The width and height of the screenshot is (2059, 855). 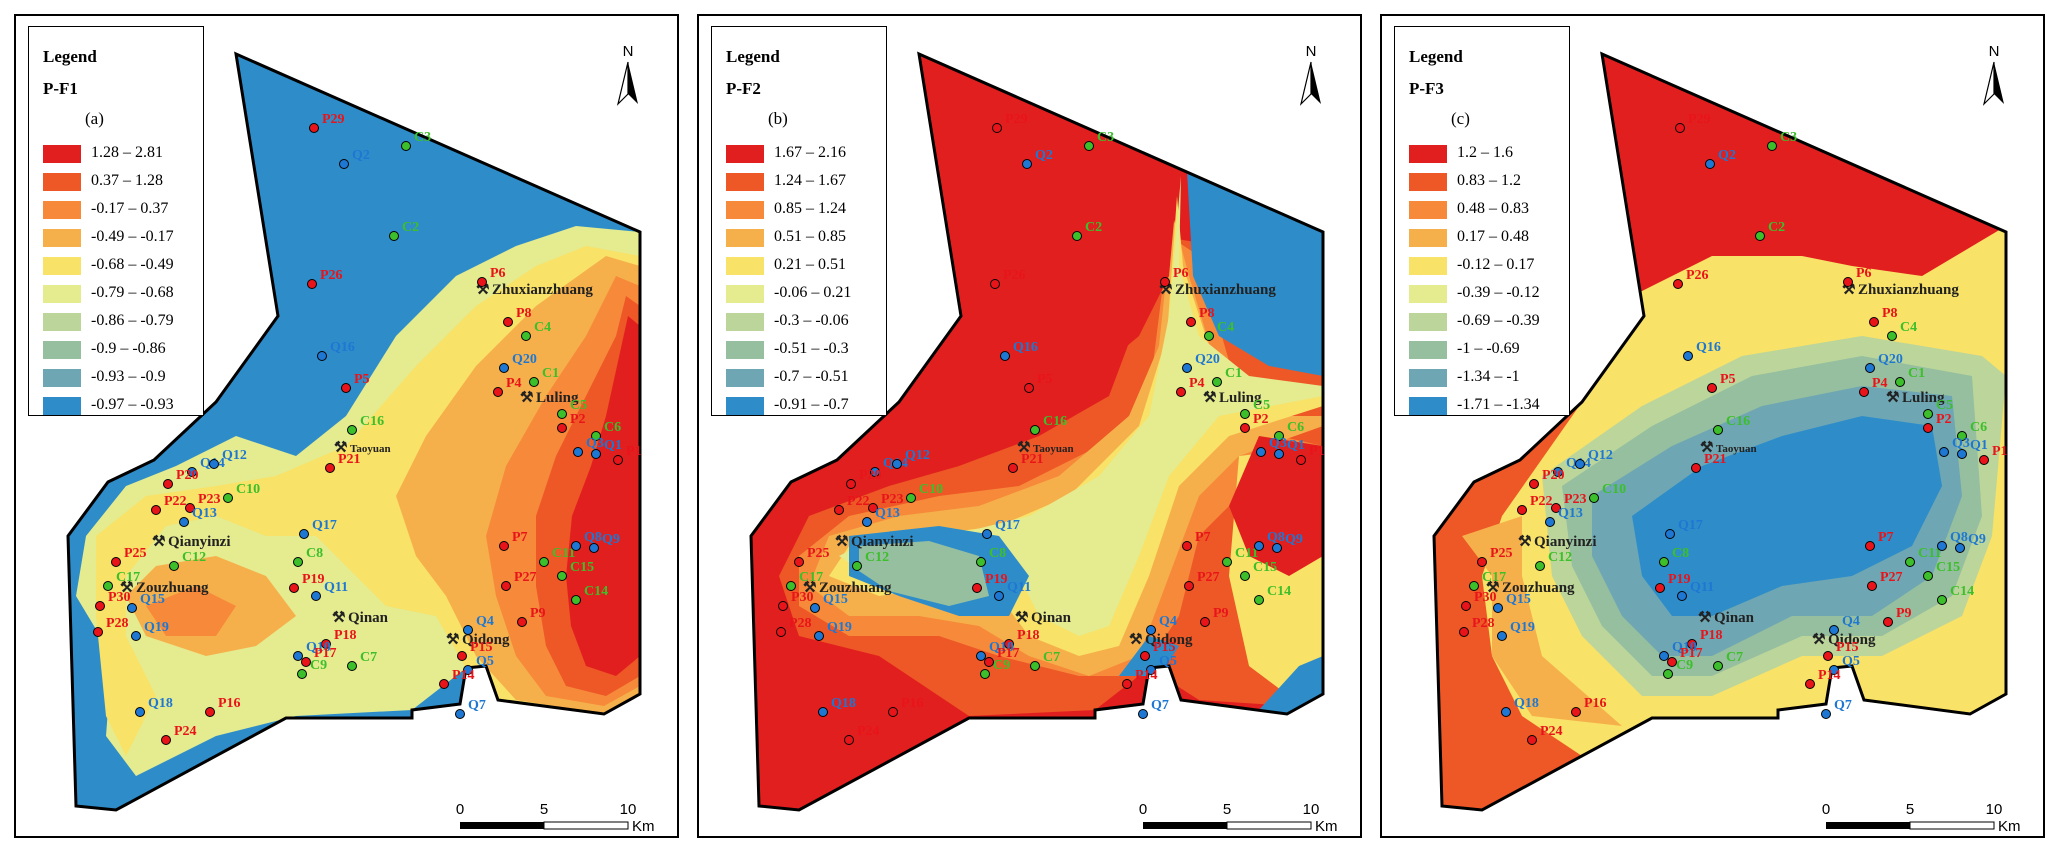 What do you see at coordinates (800, 623) in the screenshot?
I see `sample-label: P28` at bounding box center [800, 623].